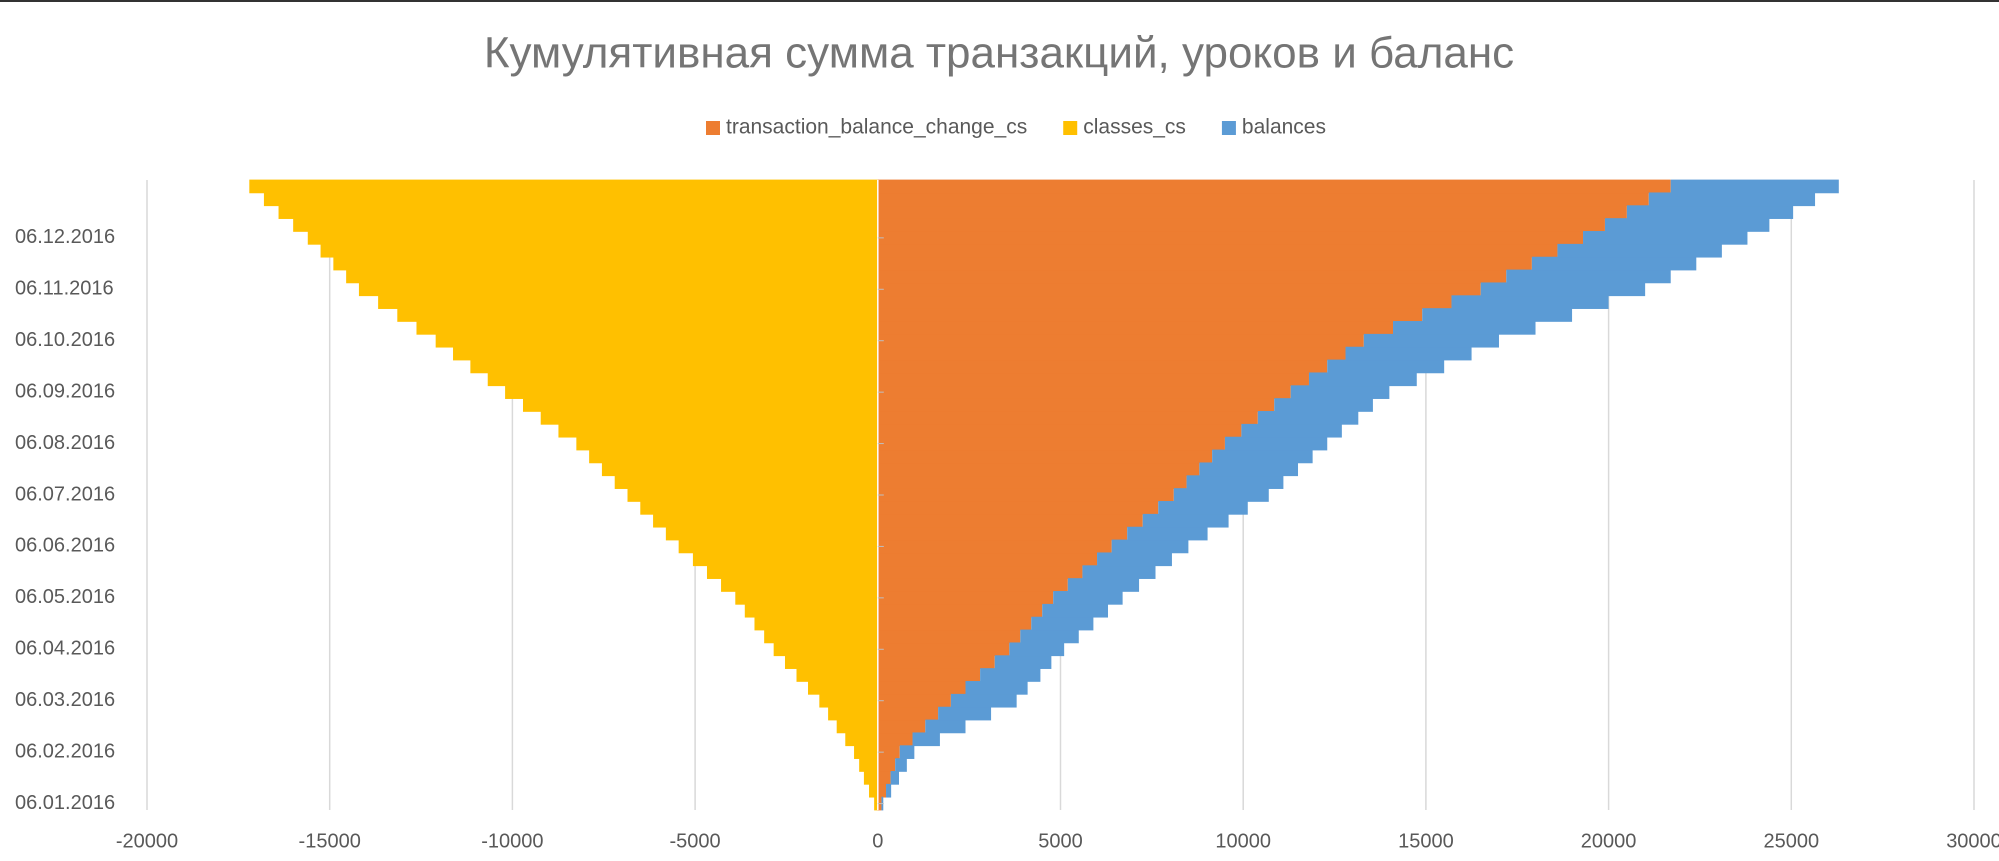 The height and width of the screenshot is (861, 1999). I want to click on x-tick-label: -15000, so click(330, 841).